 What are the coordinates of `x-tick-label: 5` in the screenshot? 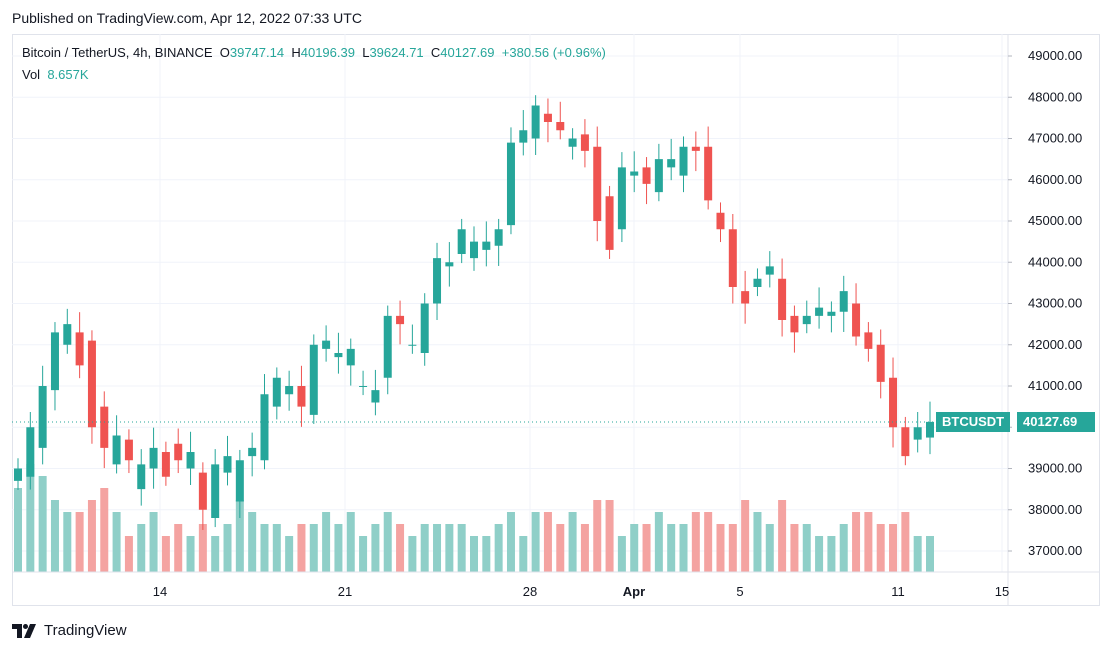 It's located at (739, 591).